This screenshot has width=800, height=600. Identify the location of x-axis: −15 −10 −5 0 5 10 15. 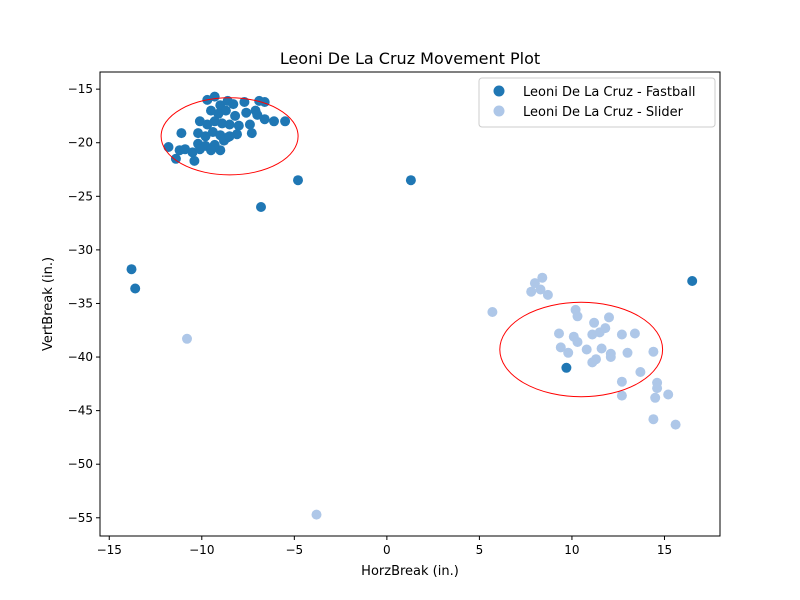
(384, 546).